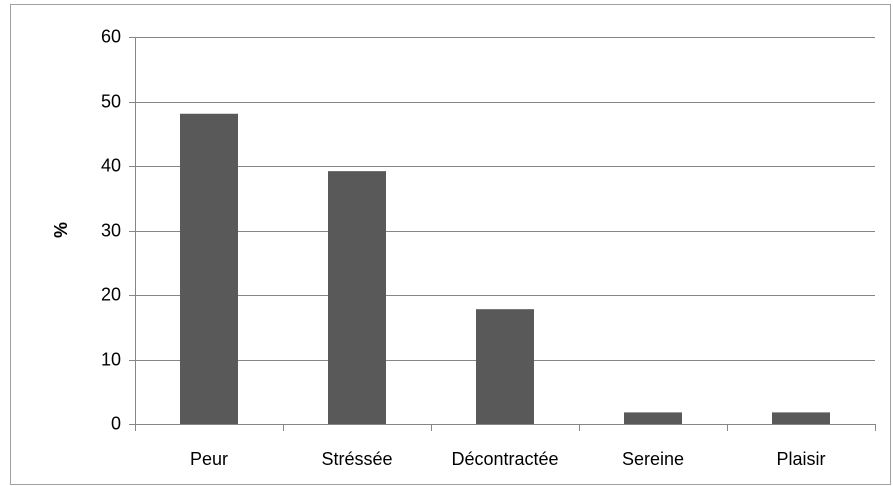 This screenshot has height=486, width=893. Describe the element at coordinates (800, 459) in the screenshot. I see `x-tick-label: Plaisir` at that location.